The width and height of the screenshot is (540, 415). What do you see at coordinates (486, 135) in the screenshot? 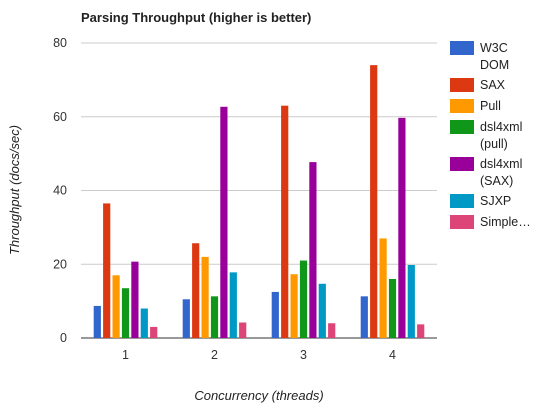
I see `legend-item: dsl4xml (pull)` at bounding box center [486, 135].